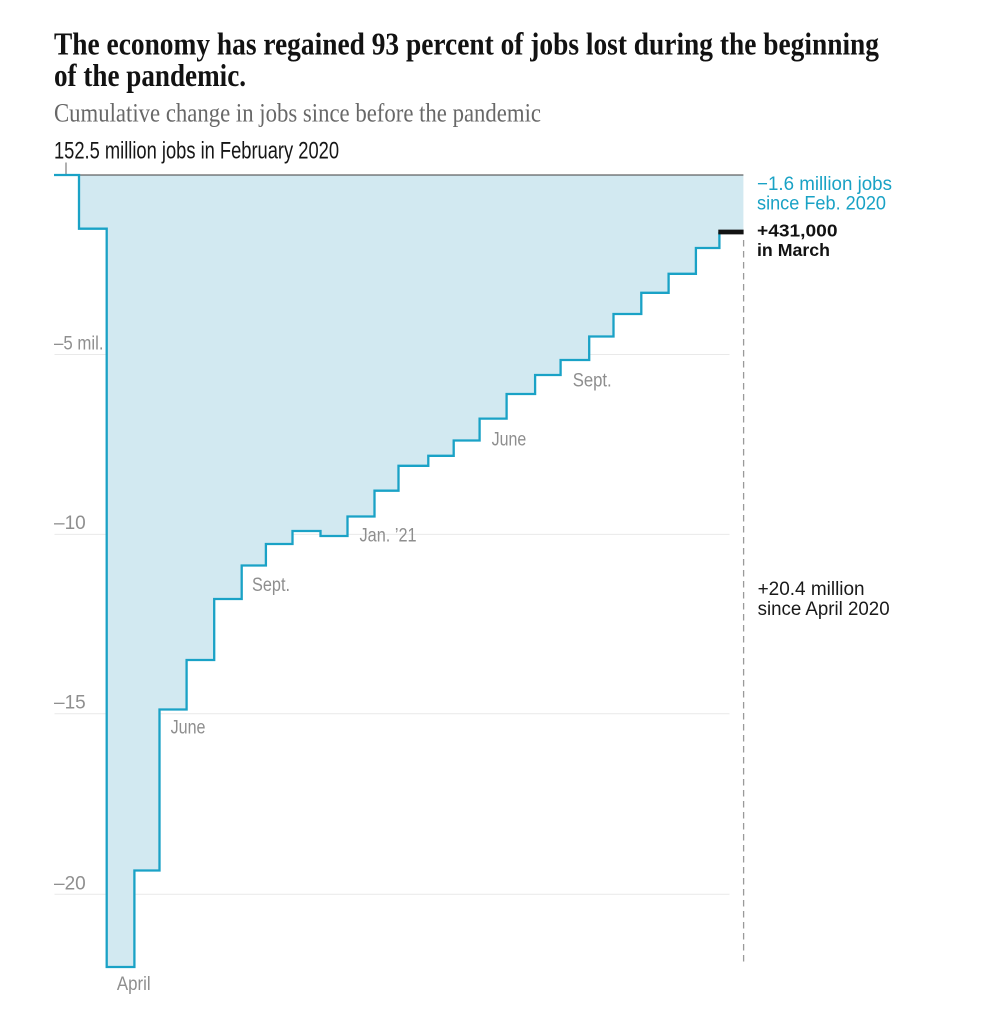  What do you see at coordinates (79, 343) in the screenshot?
I see `svg-text: –5 mil.` at bounding box center [79, 343].